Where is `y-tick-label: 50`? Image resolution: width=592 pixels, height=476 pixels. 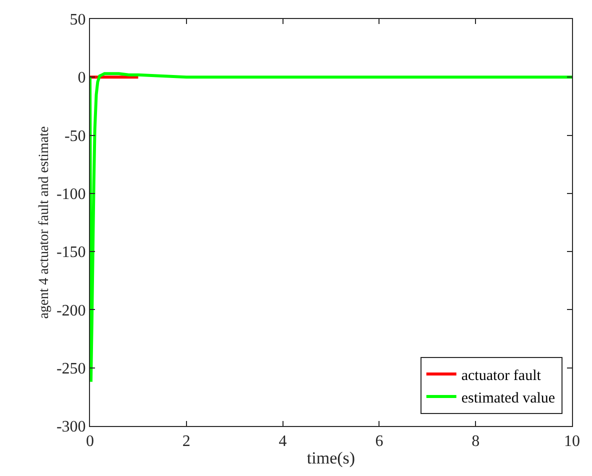 y-tick-label: 50 is located at coordinates (78, 20).